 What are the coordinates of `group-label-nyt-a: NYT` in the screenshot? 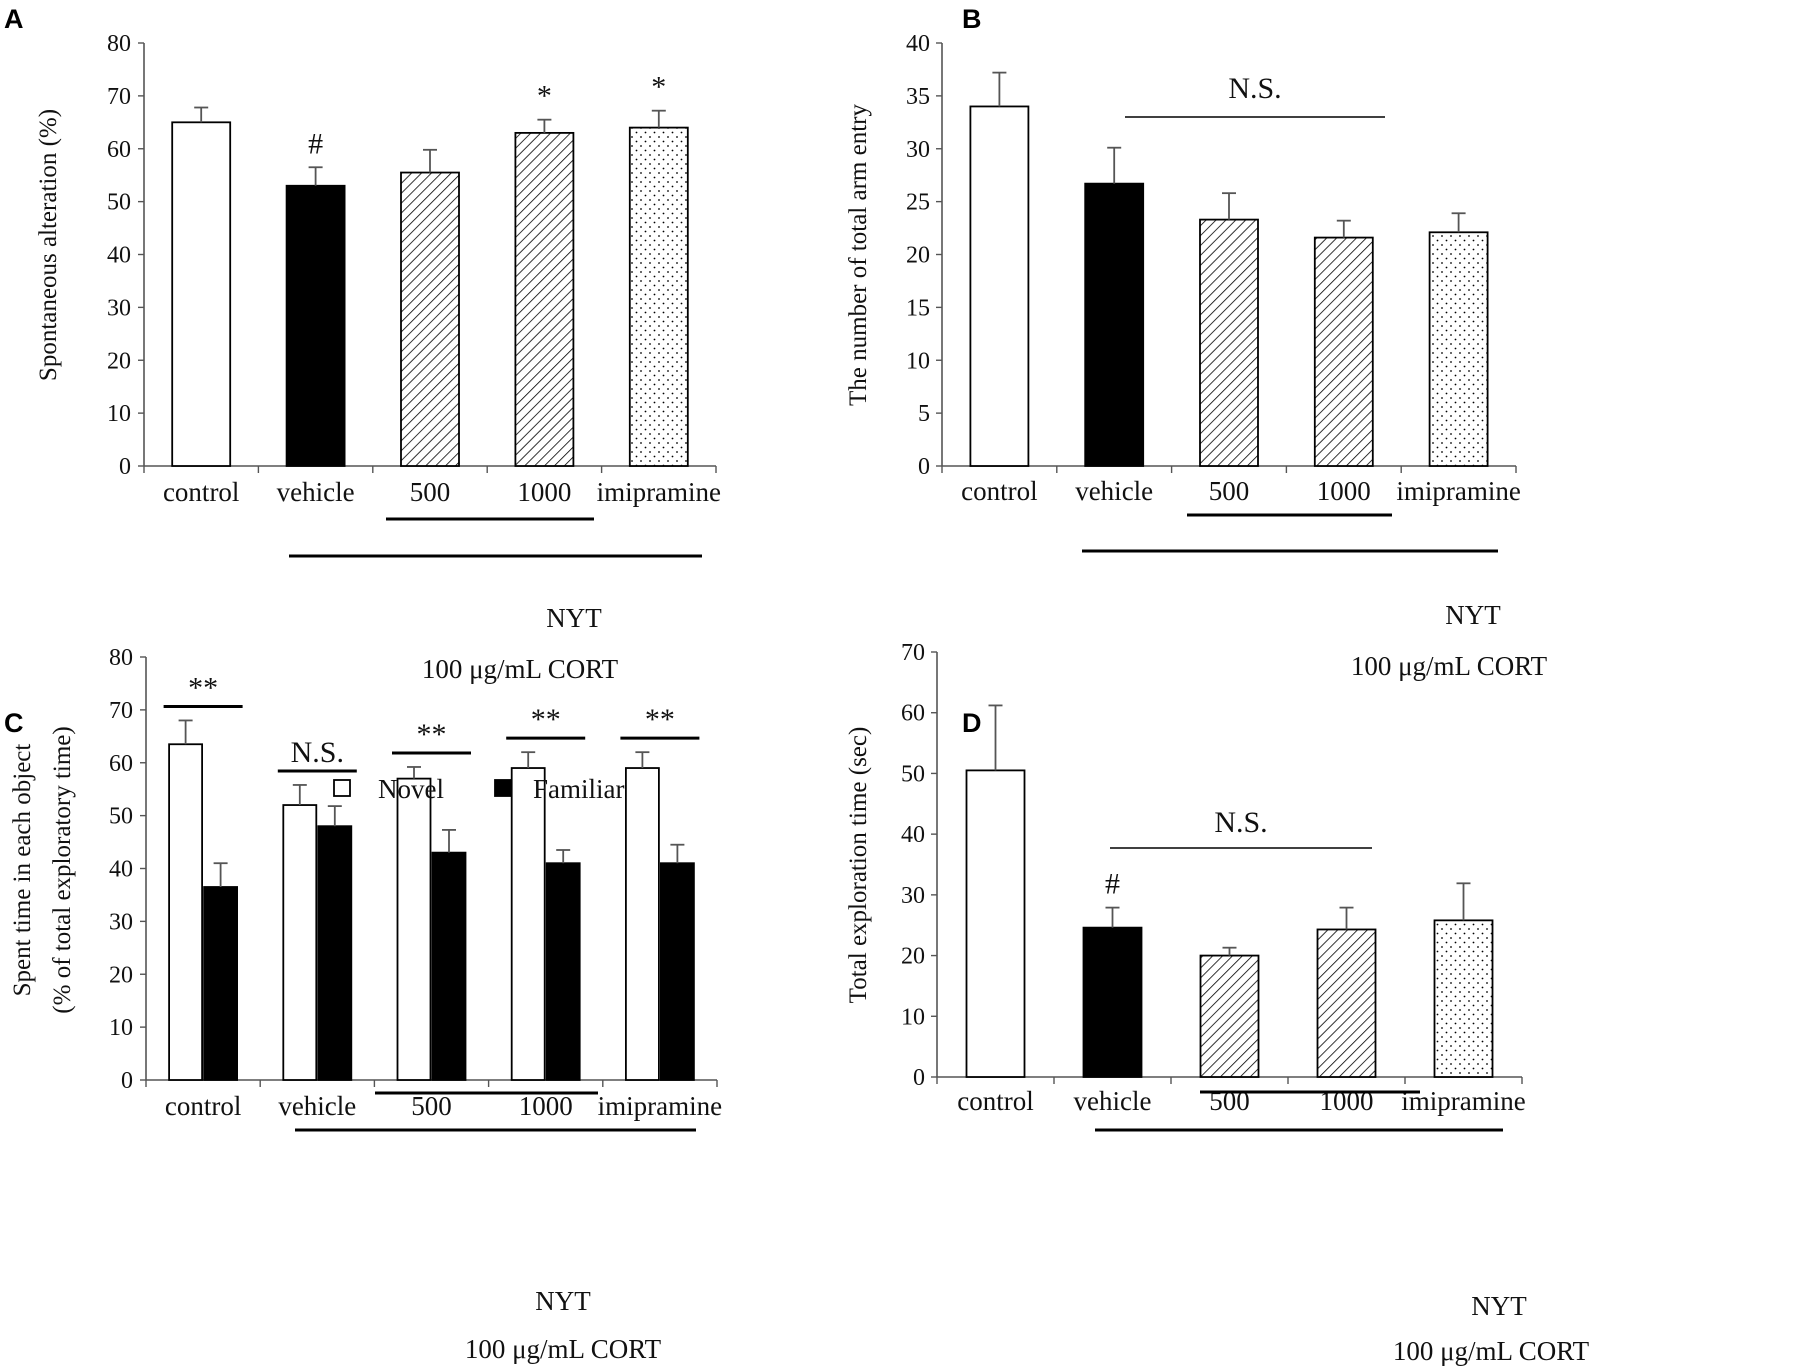 It's located at (574, 618).